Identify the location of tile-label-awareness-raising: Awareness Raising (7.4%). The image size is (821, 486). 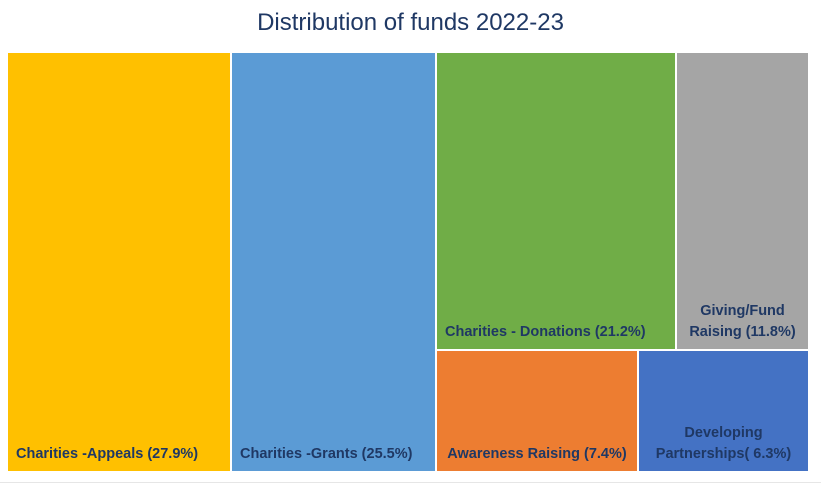
(537, 454).